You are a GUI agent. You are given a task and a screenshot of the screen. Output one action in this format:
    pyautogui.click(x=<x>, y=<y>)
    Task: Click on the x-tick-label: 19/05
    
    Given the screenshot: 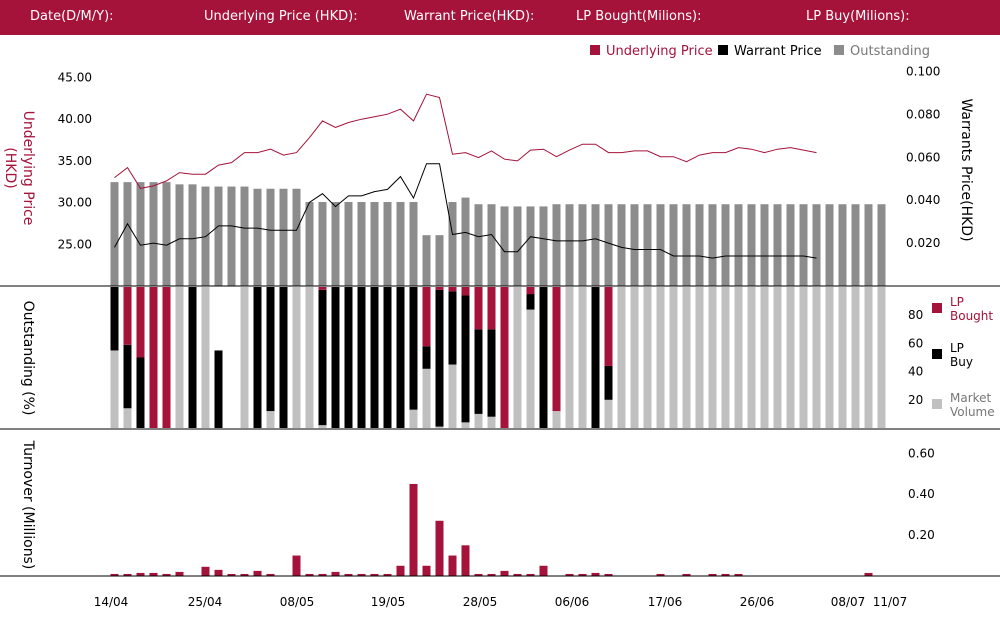 What is the action you would take?
    pyautogui.click(x=388, y=602)
    